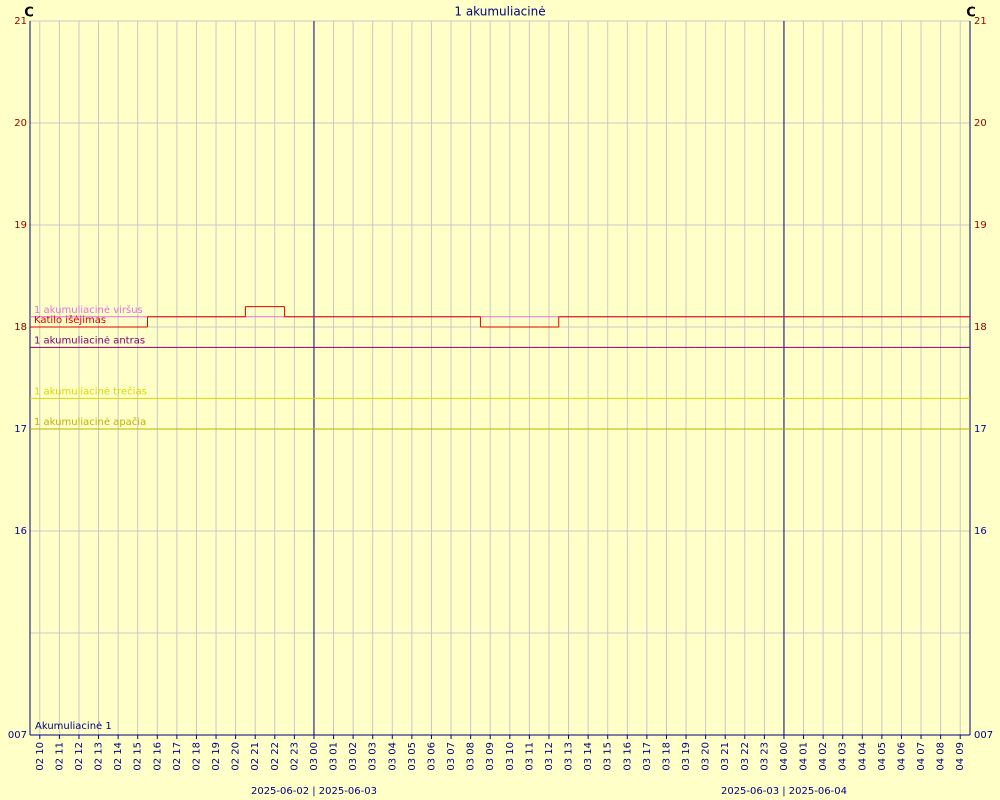 The height and width of the screenshot is (800, 1000). I want to click on y-tick-label: 18, so click(20, 327).